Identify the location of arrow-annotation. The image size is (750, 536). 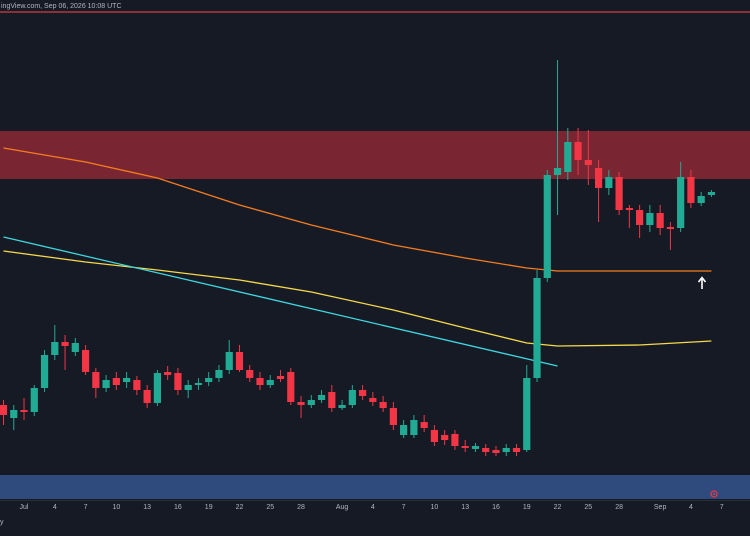
(702, 282).